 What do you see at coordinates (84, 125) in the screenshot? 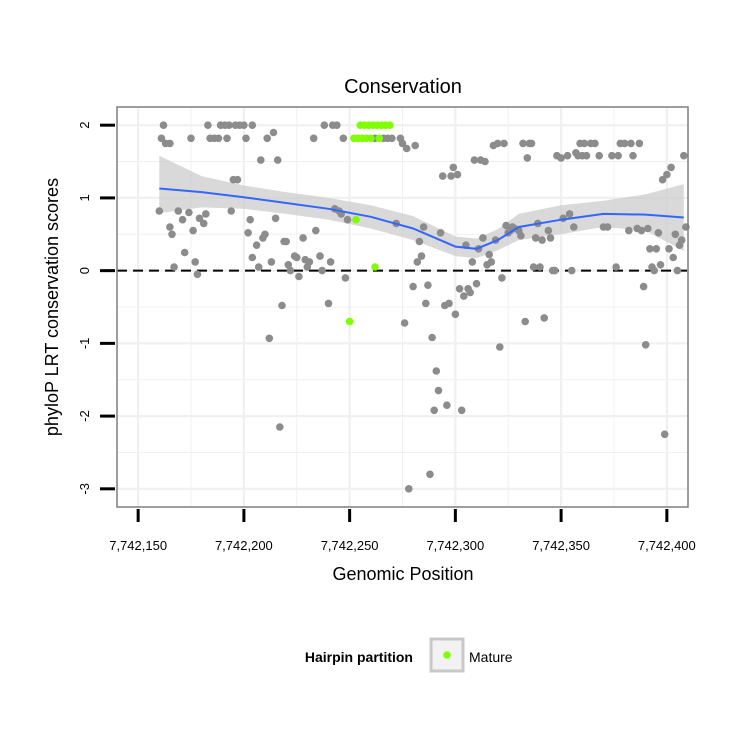
I see `y-tick-label: 2` at bounding box center [84, 125].